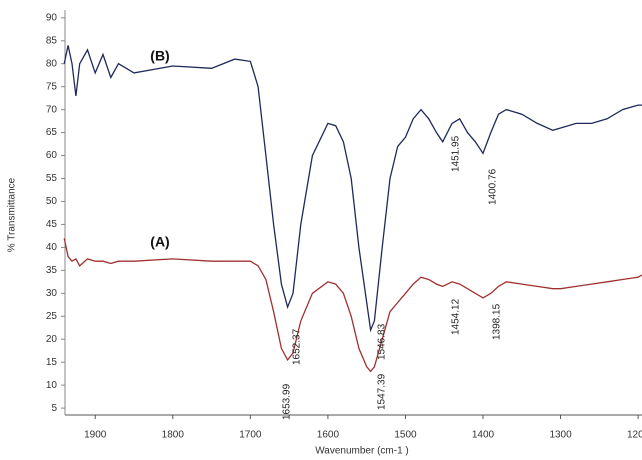  What do you see at coordinates (52, 178) in the screenshot?
I see `y-tick-label: 55` at bounding box center [52, 178].